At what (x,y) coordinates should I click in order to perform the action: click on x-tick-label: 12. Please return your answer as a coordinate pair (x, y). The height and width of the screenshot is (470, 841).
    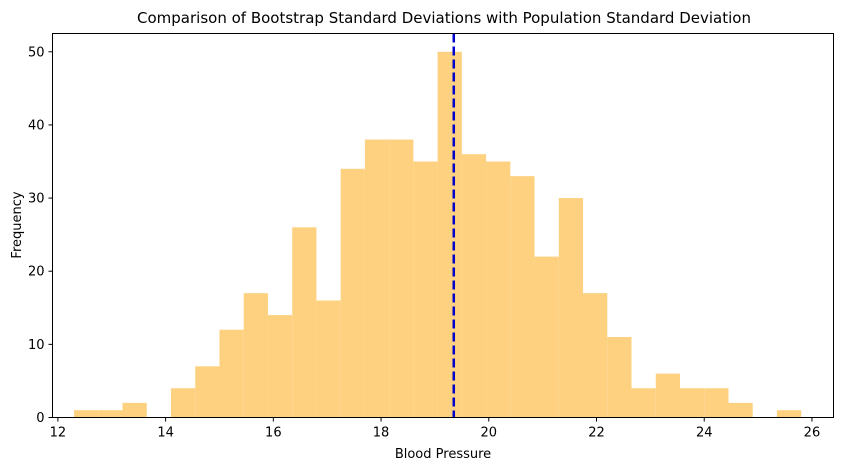
    Looking at the image, I should click on (58, 433).